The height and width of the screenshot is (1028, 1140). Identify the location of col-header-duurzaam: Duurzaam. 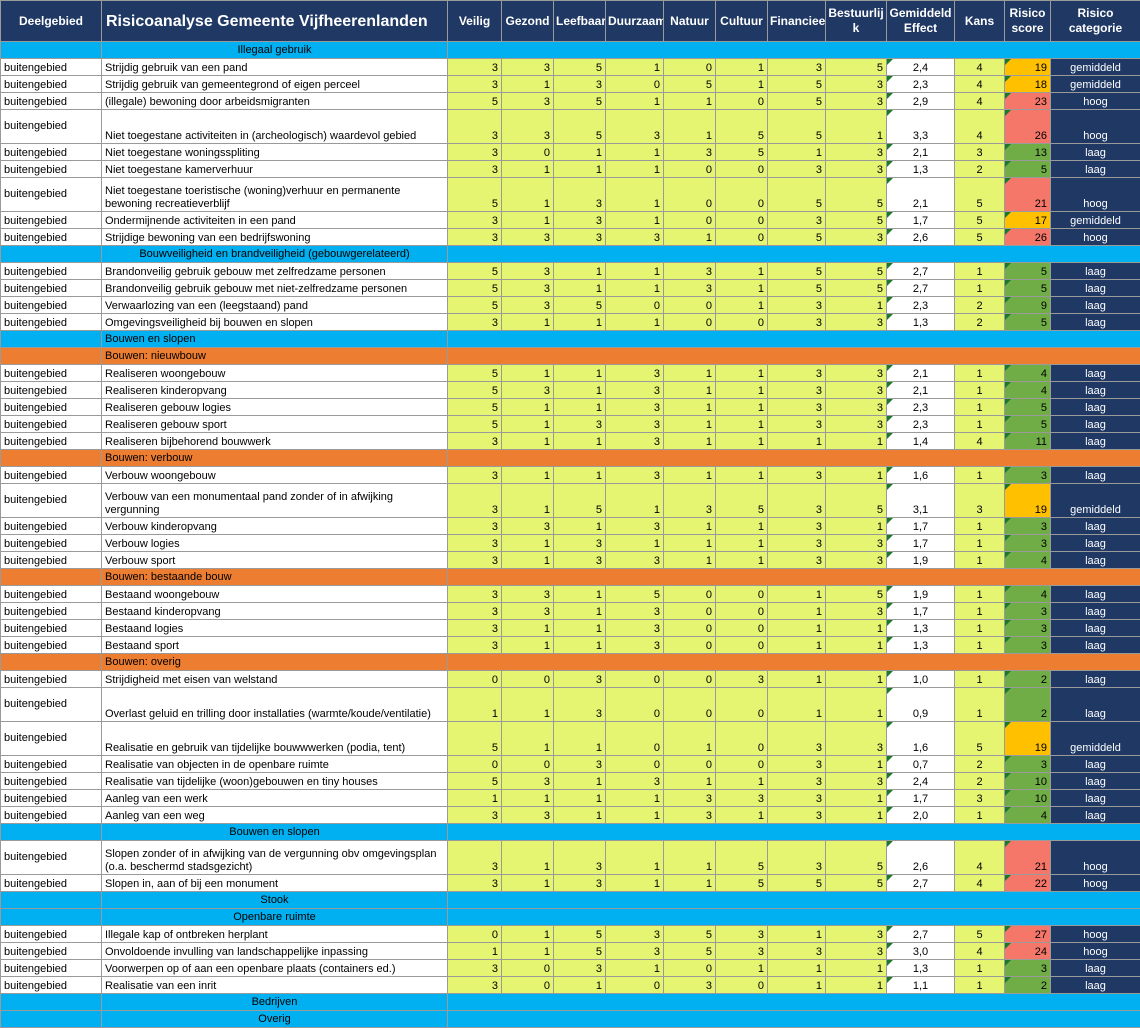
(635, 21).